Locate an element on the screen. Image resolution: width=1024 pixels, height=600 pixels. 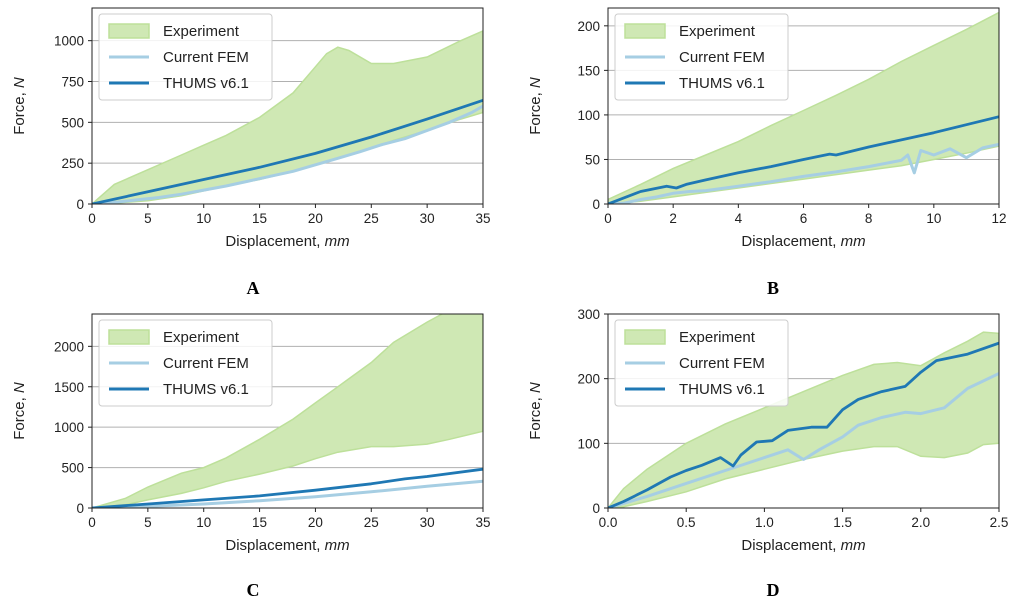
y-tick-label: 1500 is located at coordinates (69, 387).